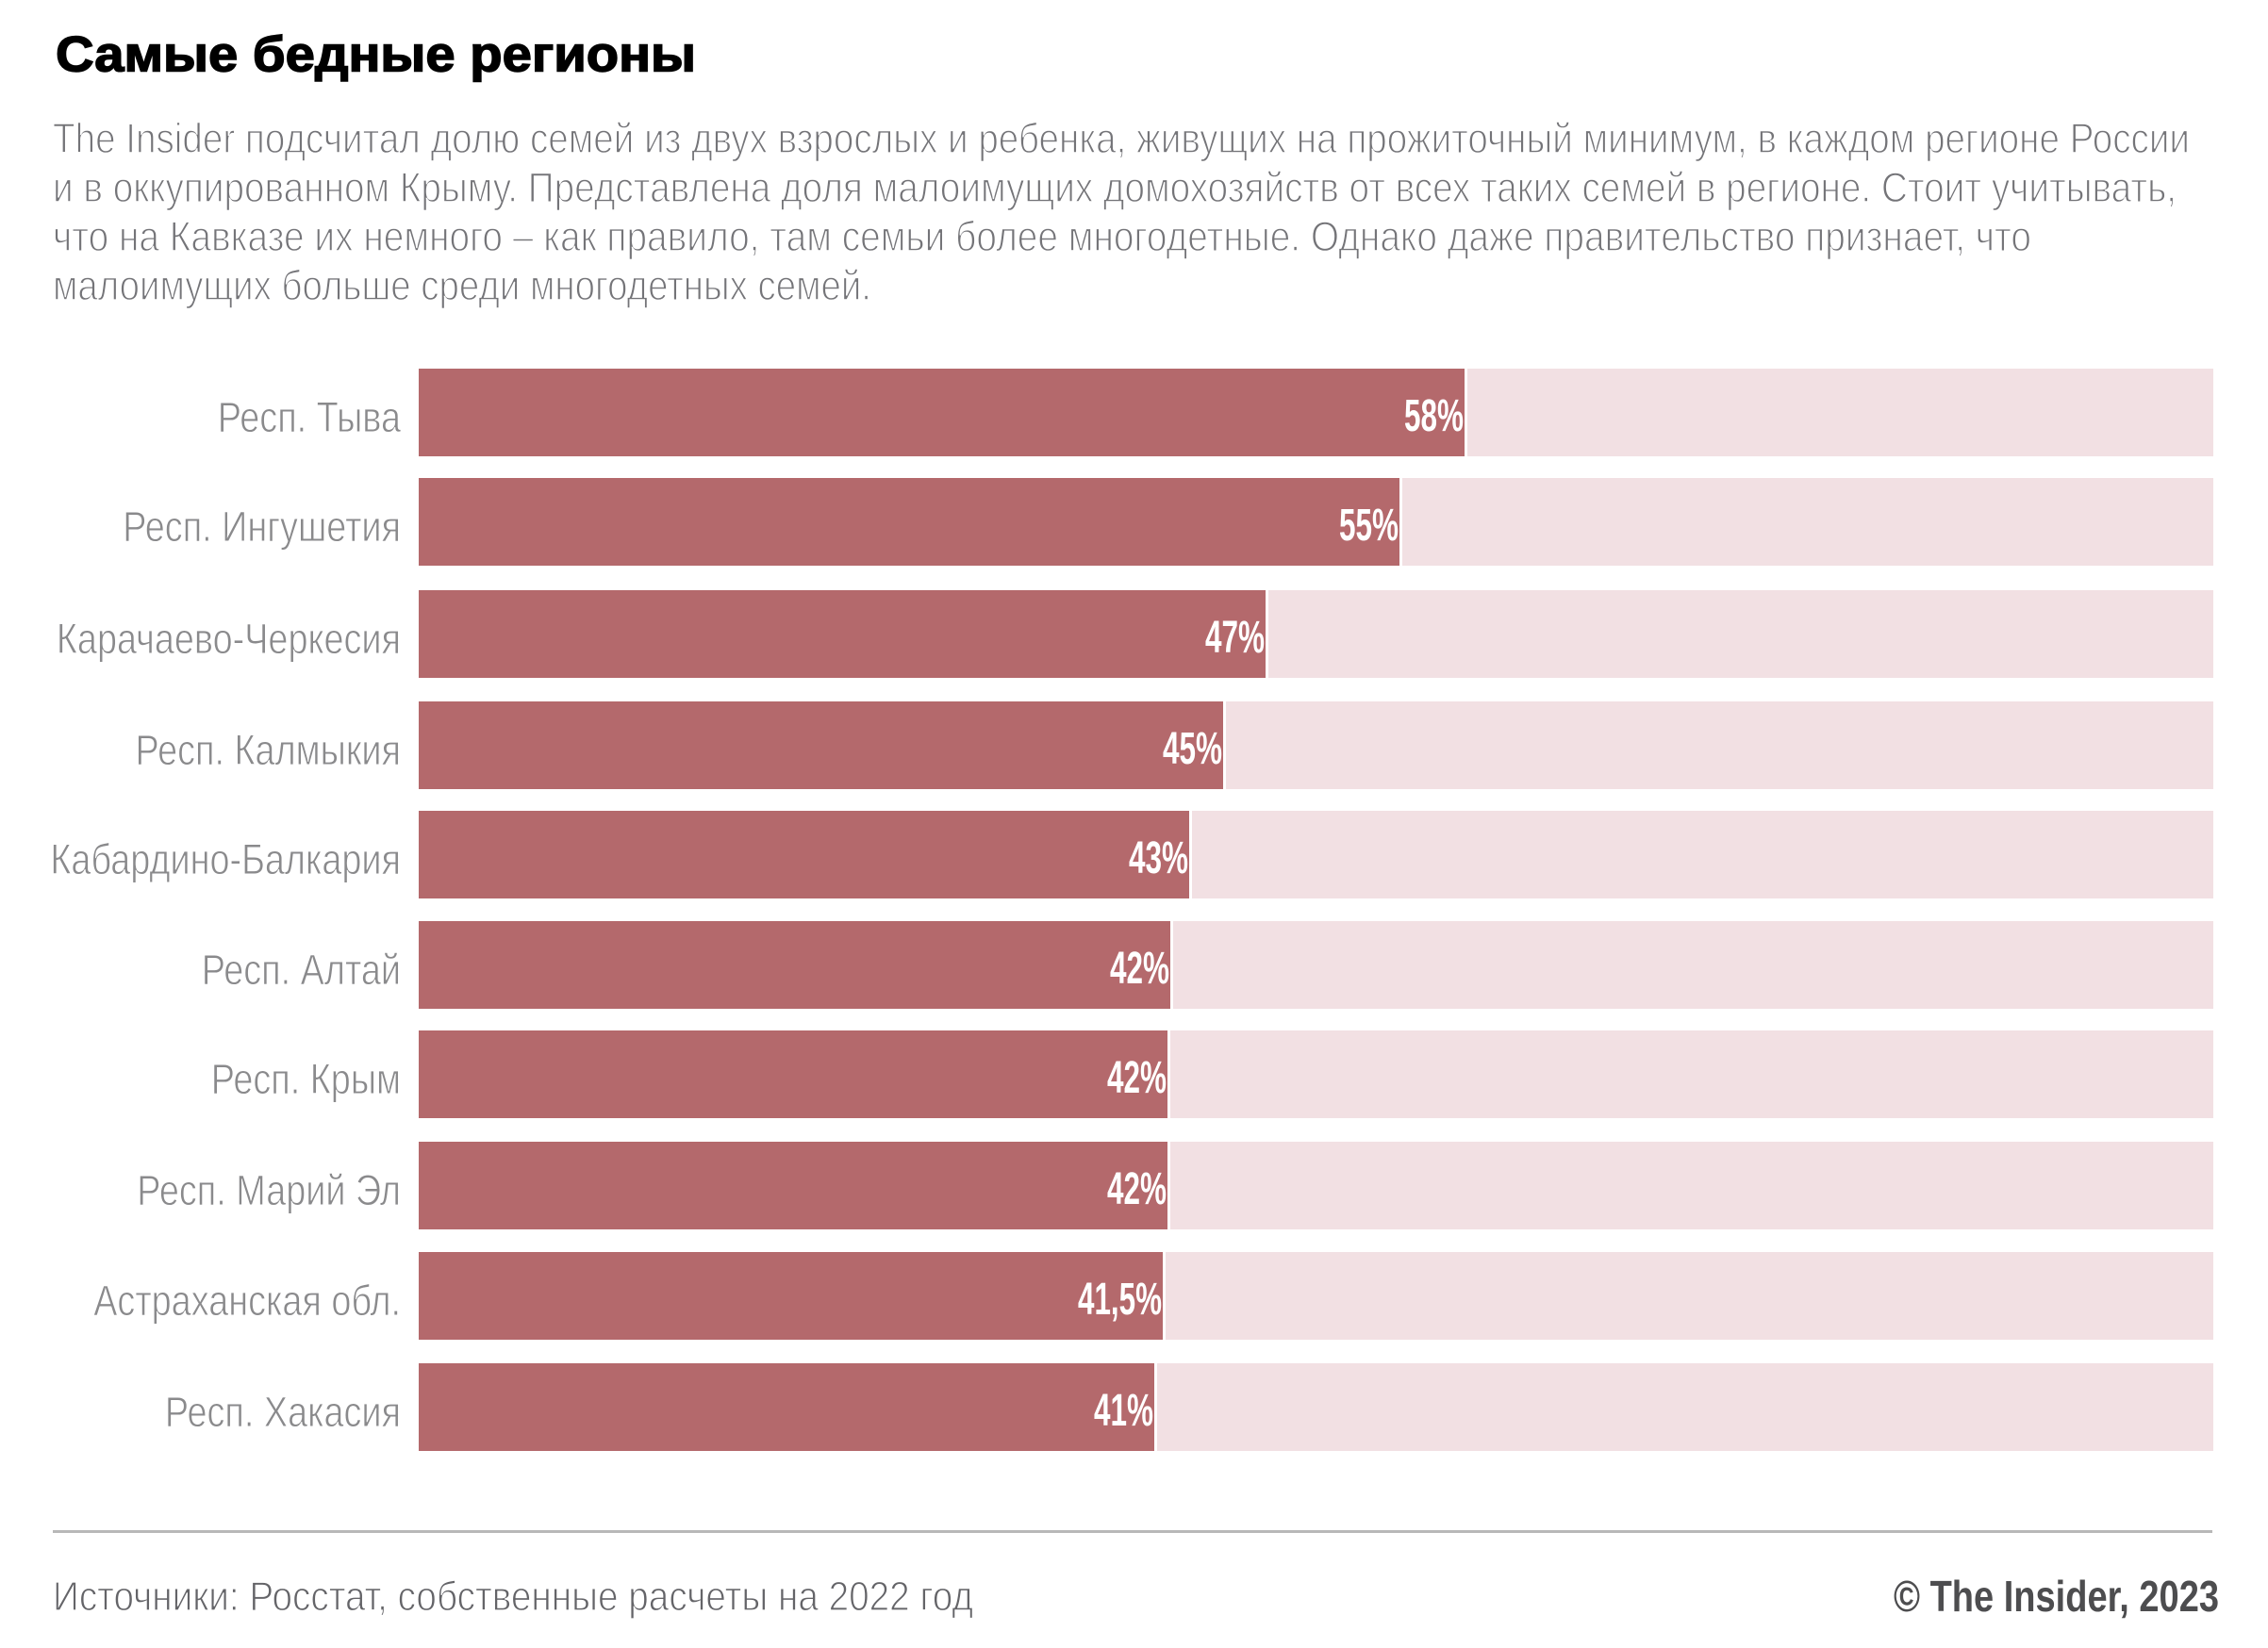 This screenshot has height=1648, width=2268. Describe the element at coordinates (1434, 416) in the screenshot. I see `svg-text: 58%` at that location.